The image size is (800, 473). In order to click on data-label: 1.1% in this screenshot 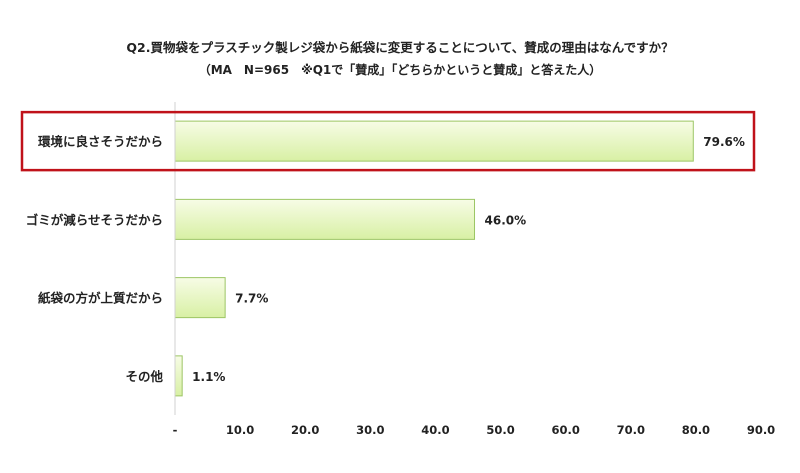, I will do `click(208, 377)`.